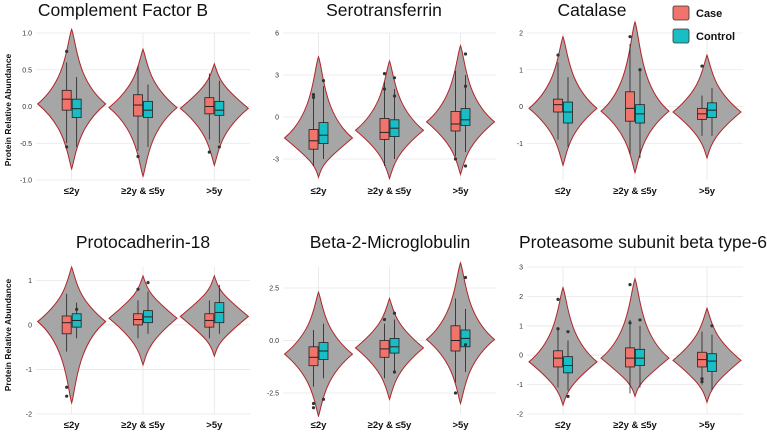  Describe the element at coordinates (384, 10) in the screenshot. I see `panel-title: Serotransferrin` at that location.